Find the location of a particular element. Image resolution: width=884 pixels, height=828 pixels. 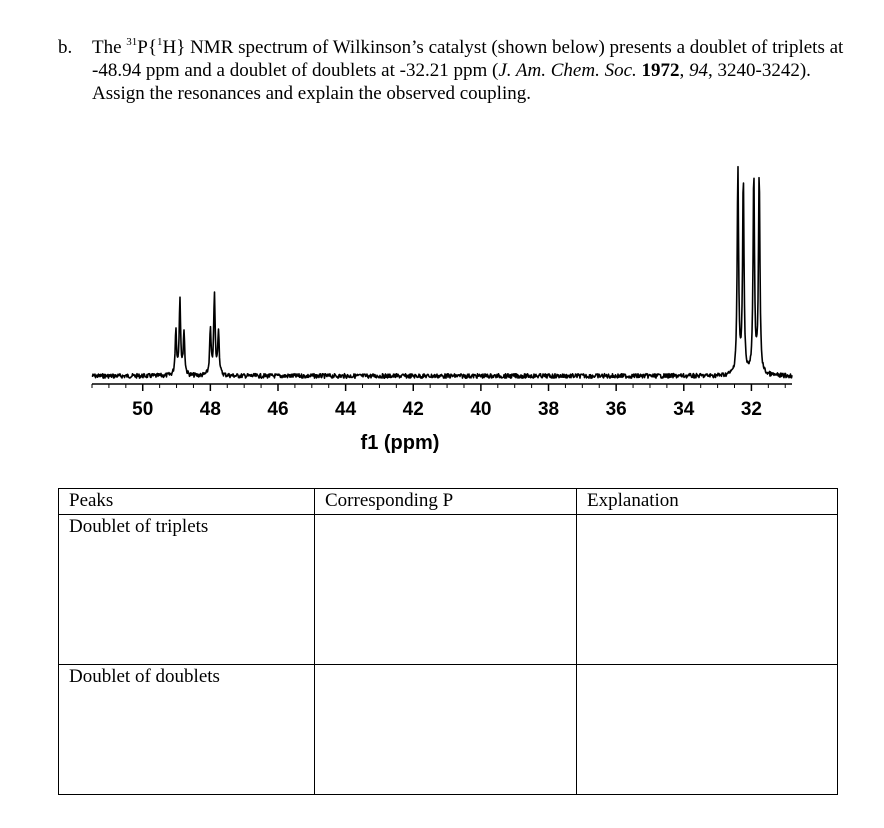

row2-corresponding-p-cell is located at coordinates (445, 729).